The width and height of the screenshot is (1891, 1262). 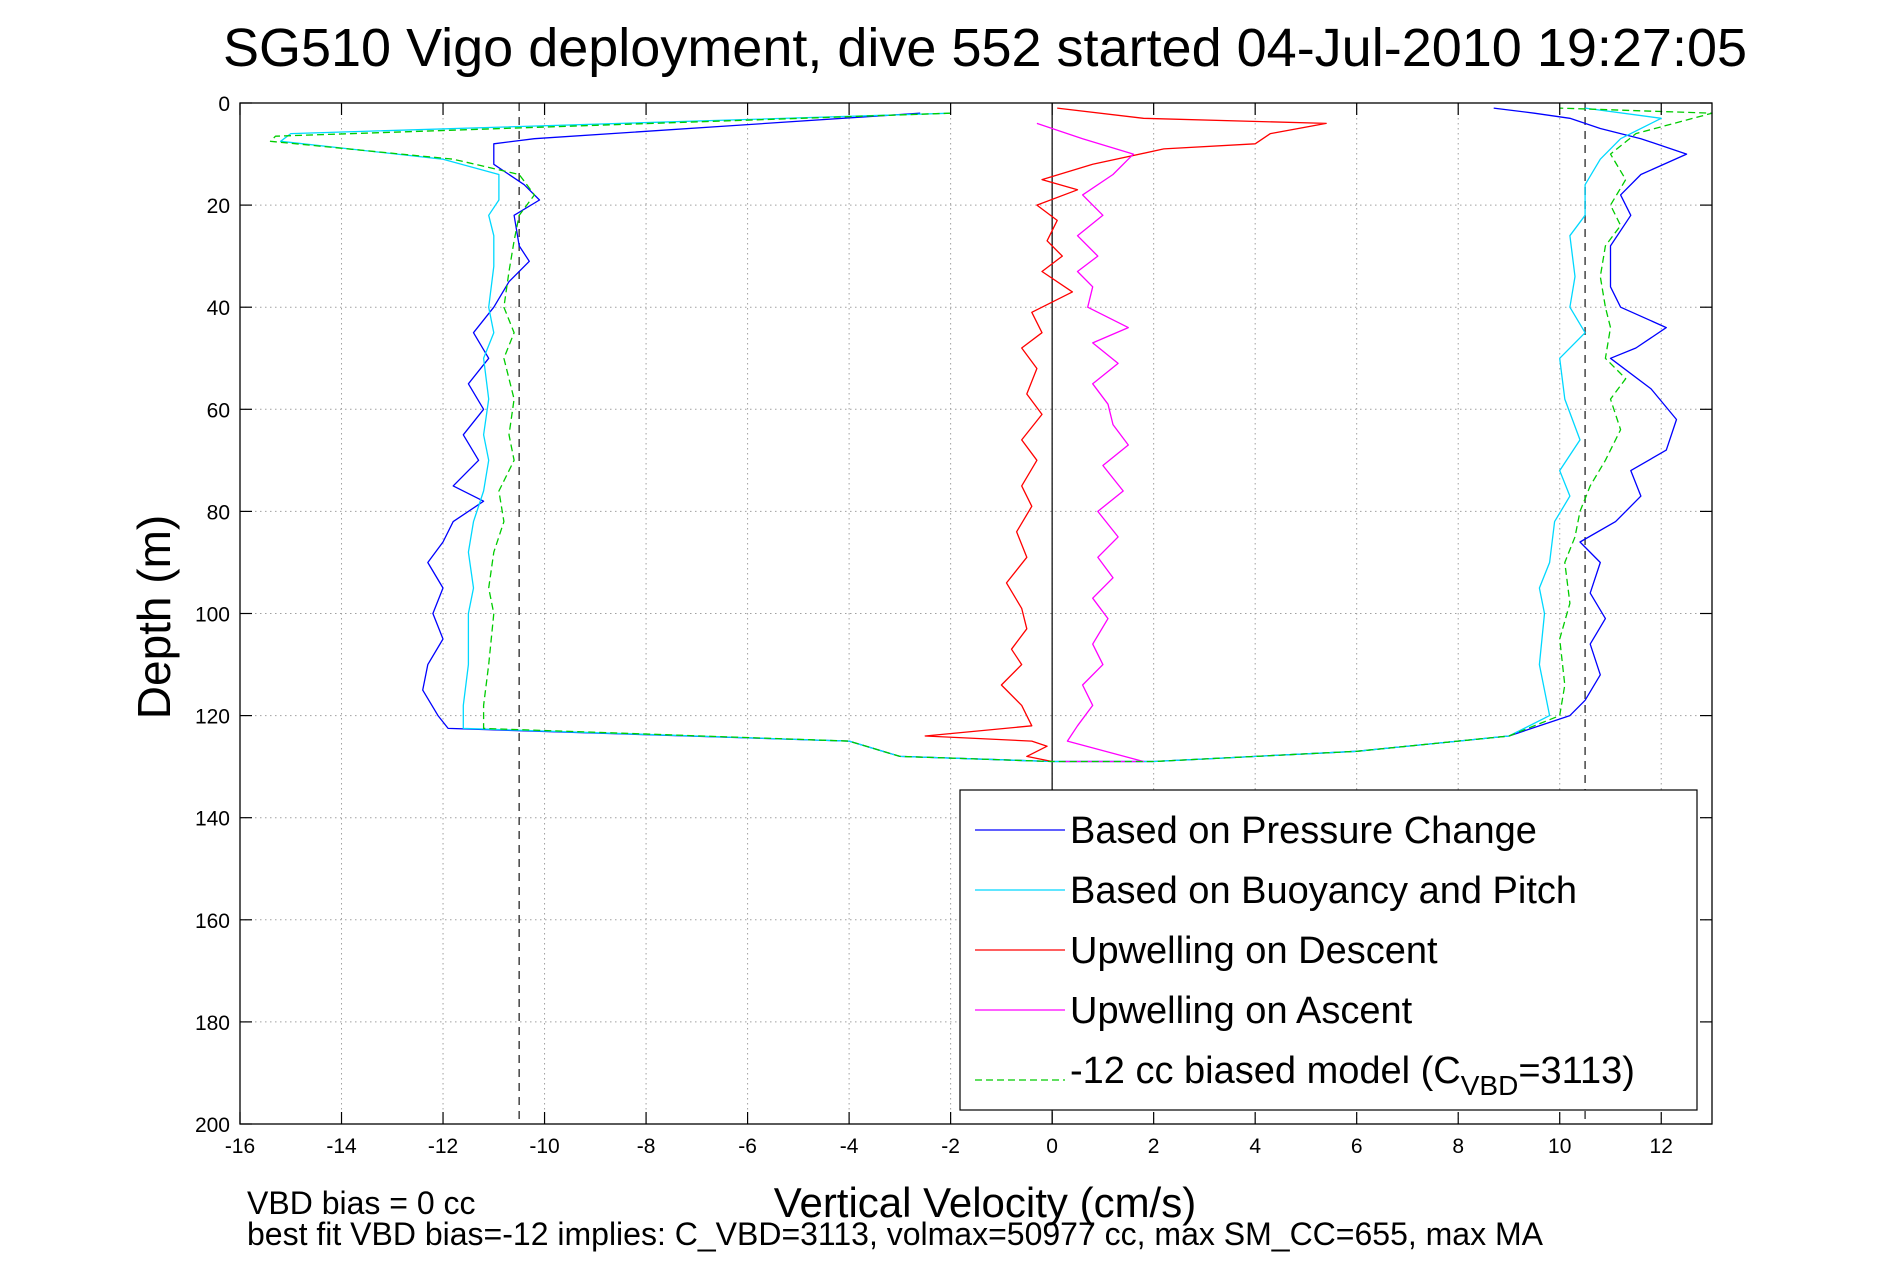 I want to click on legend-label: -12 cc biased model (CVBD=3113), so click(x=1352, y=1075).